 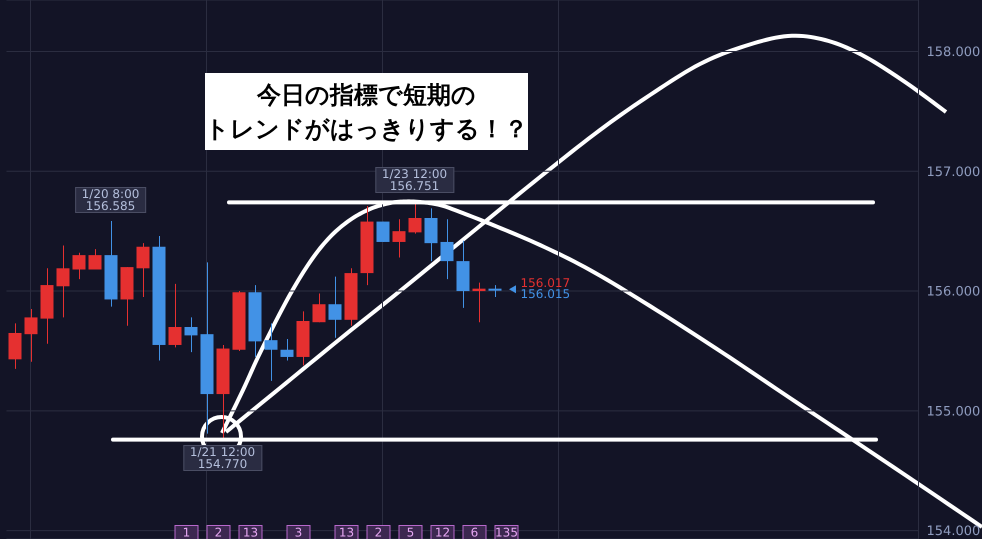 What do you see at coordinates (366, 95) in the screenshot?
I see `text: 今日の指標で短期の` at bounding box center [366, 95].